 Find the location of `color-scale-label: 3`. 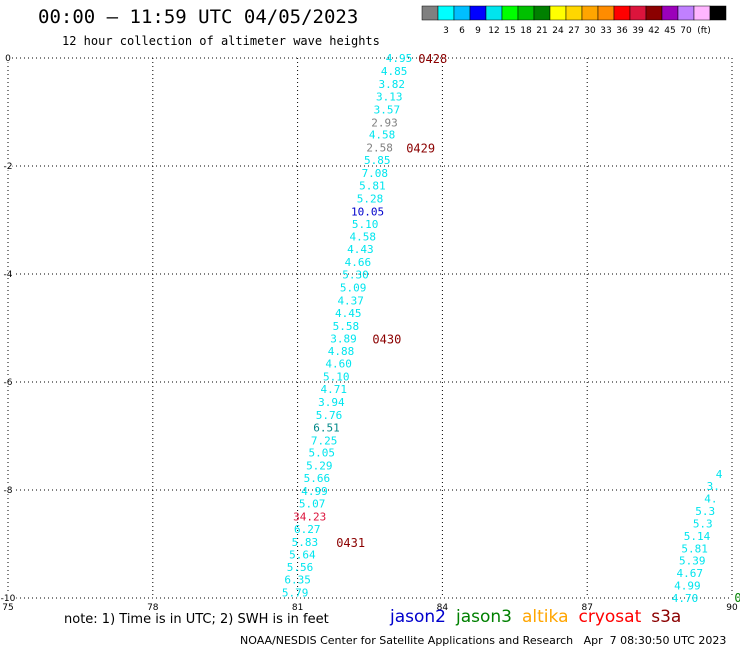

color-scale-label: 3 is located at coordinates (446, 31).